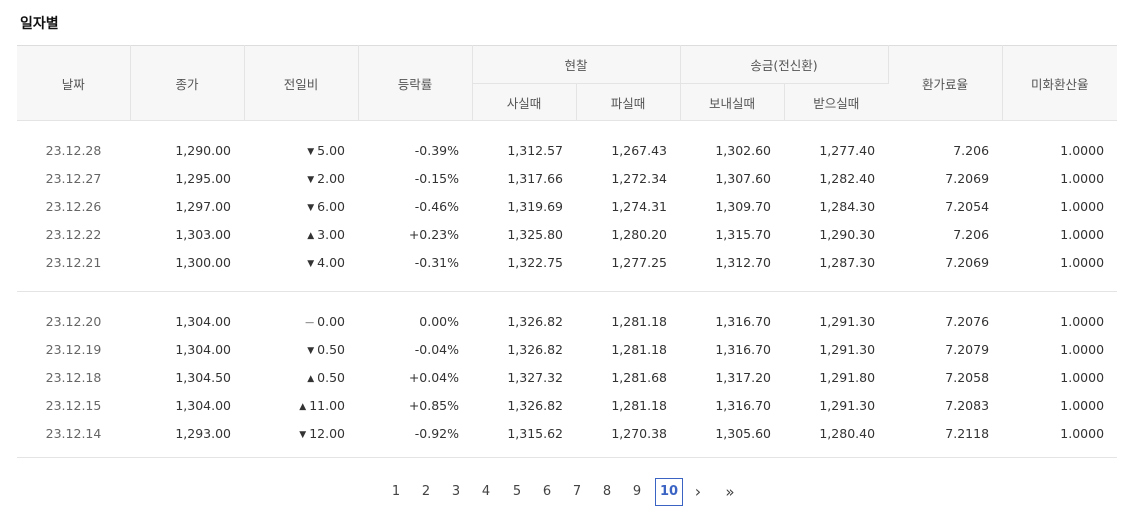  Describe the element at coordinates (73, 150) in the screenshot. I see `date-cell: 23.12.28` at that location.